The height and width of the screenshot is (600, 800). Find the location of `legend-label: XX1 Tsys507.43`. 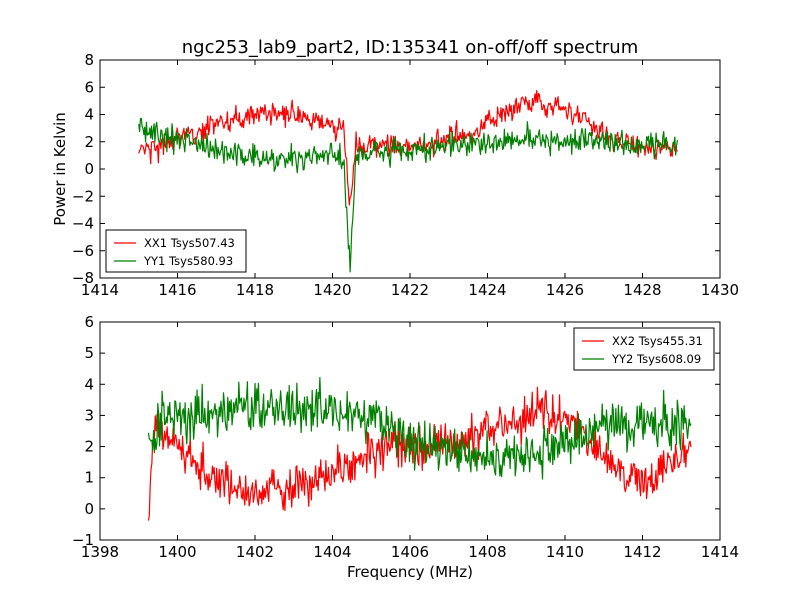

legend-label: XX1 Tsys507.43 is located at coordinates (189, 243).